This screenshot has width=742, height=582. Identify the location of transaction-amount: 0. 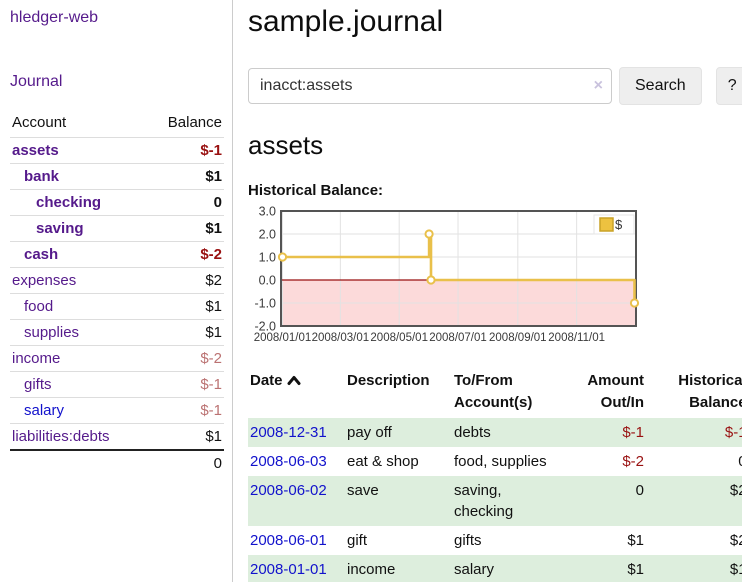
(639, 490).